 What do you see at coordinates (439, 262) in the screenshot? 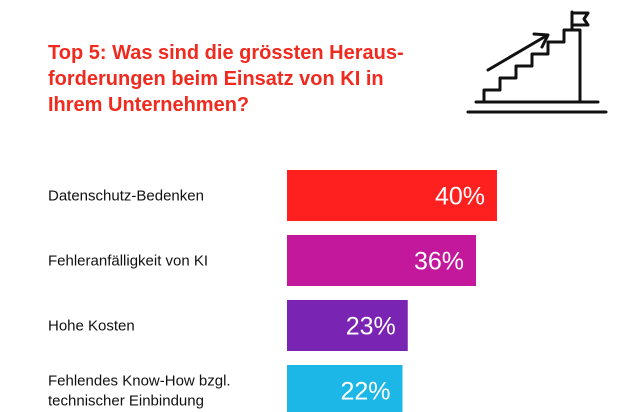
I see `bar-value-label-2: 36%` at bounding box center [439, 262].